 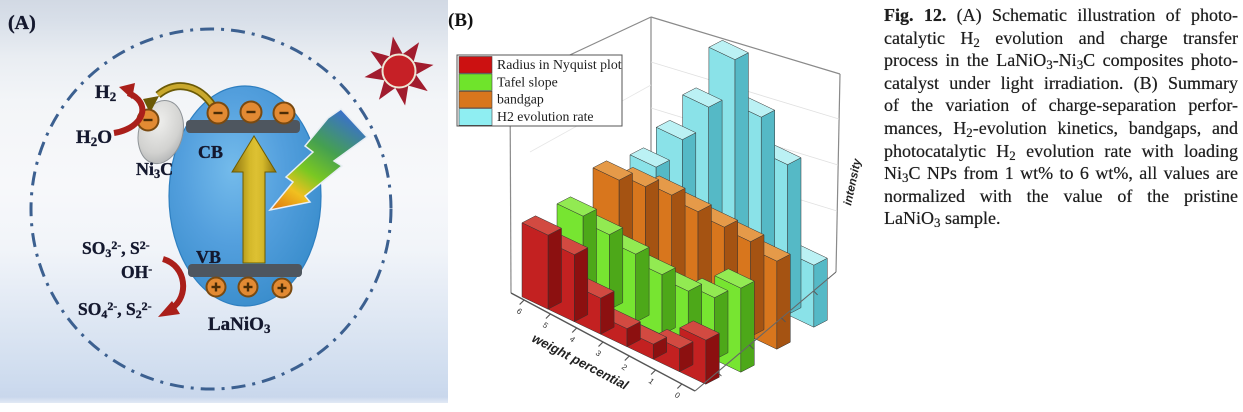 What do you see at coordinates (853, 181) in the screenshot?
I see `svg-text: intensity` at bounding box center [853, 181].